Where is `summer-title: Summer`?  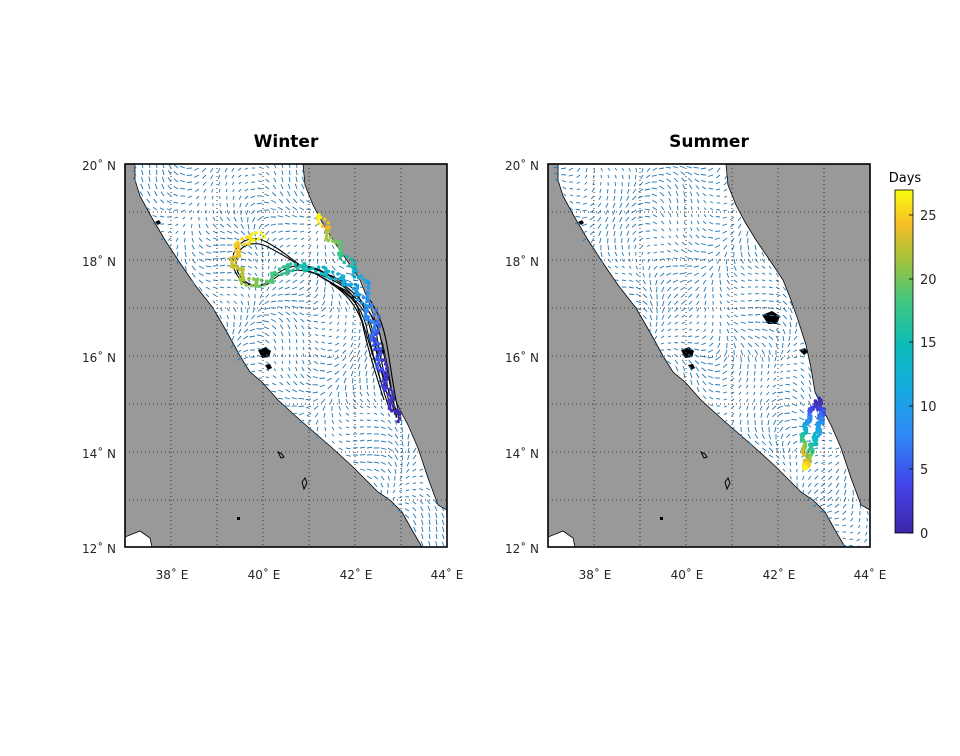 summer-title: Summer is located at coordinates (709, 142).